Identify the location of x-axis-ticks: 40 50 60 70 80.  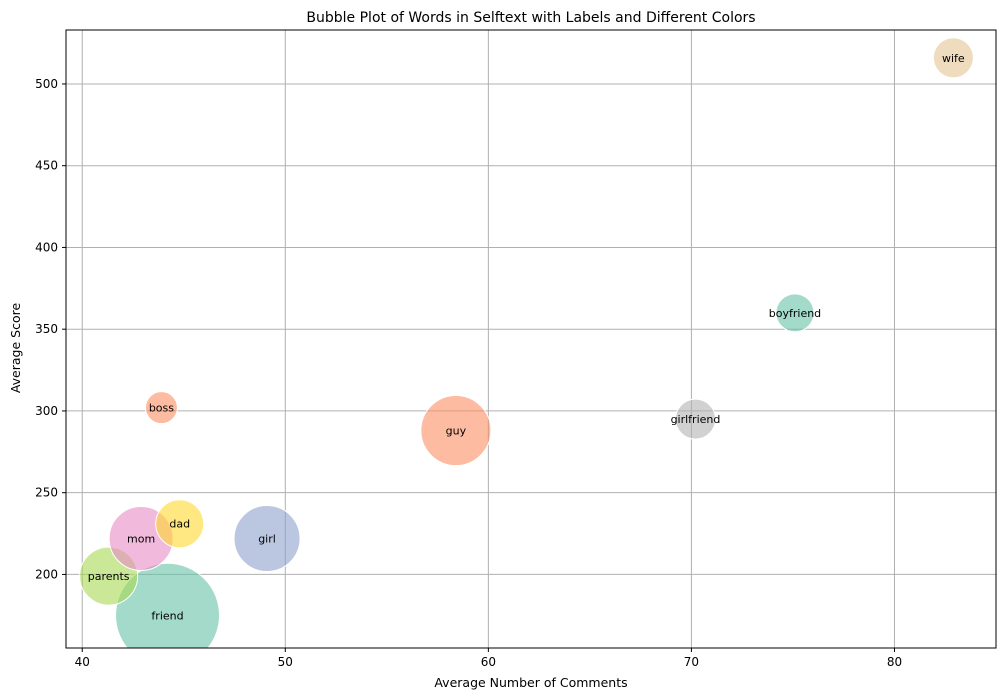
(488, 658).